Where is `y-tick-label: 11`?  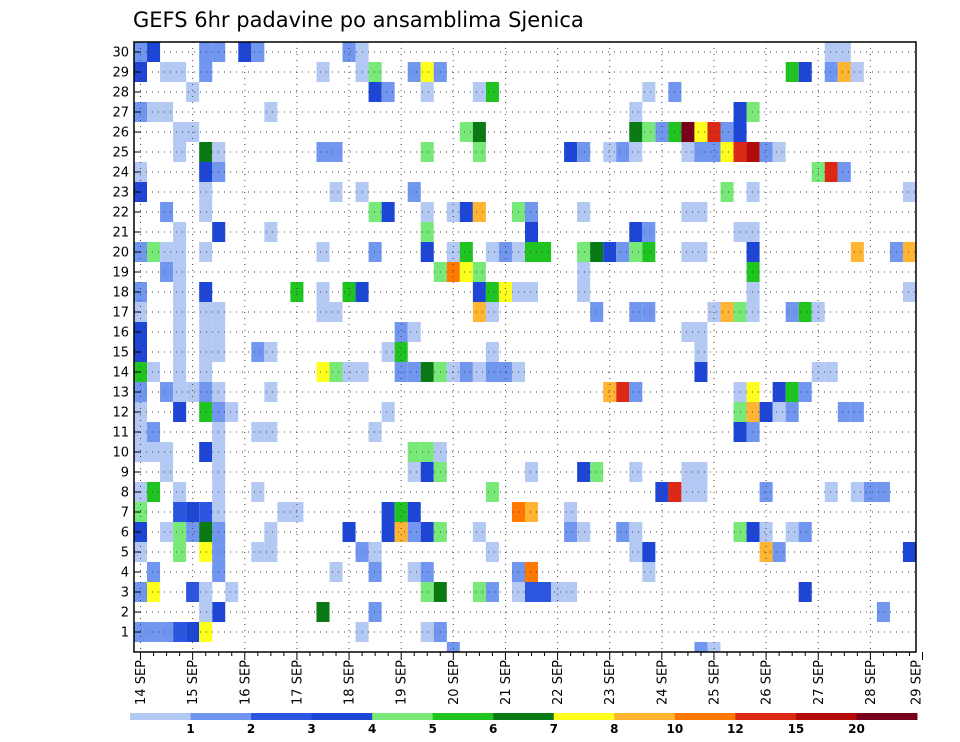
y-tick-label: 11 is located at coordinates (120, 433).